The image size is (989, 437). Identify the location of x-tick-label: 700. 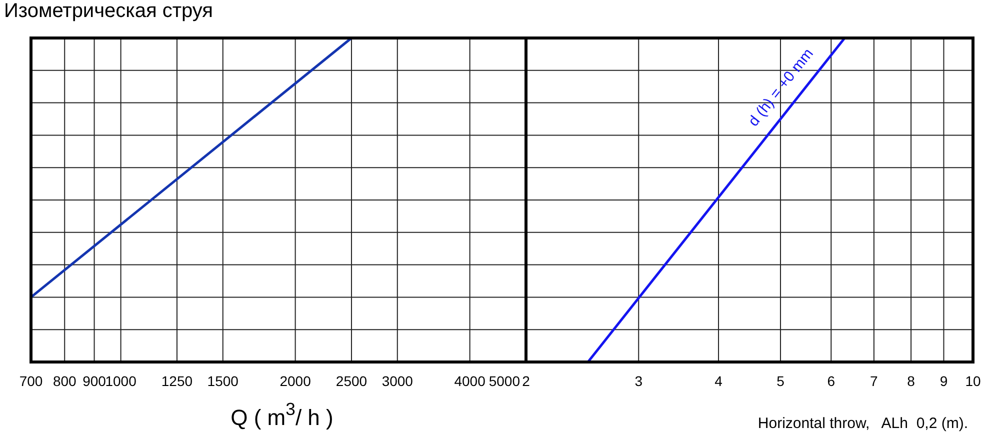
(31, 381).